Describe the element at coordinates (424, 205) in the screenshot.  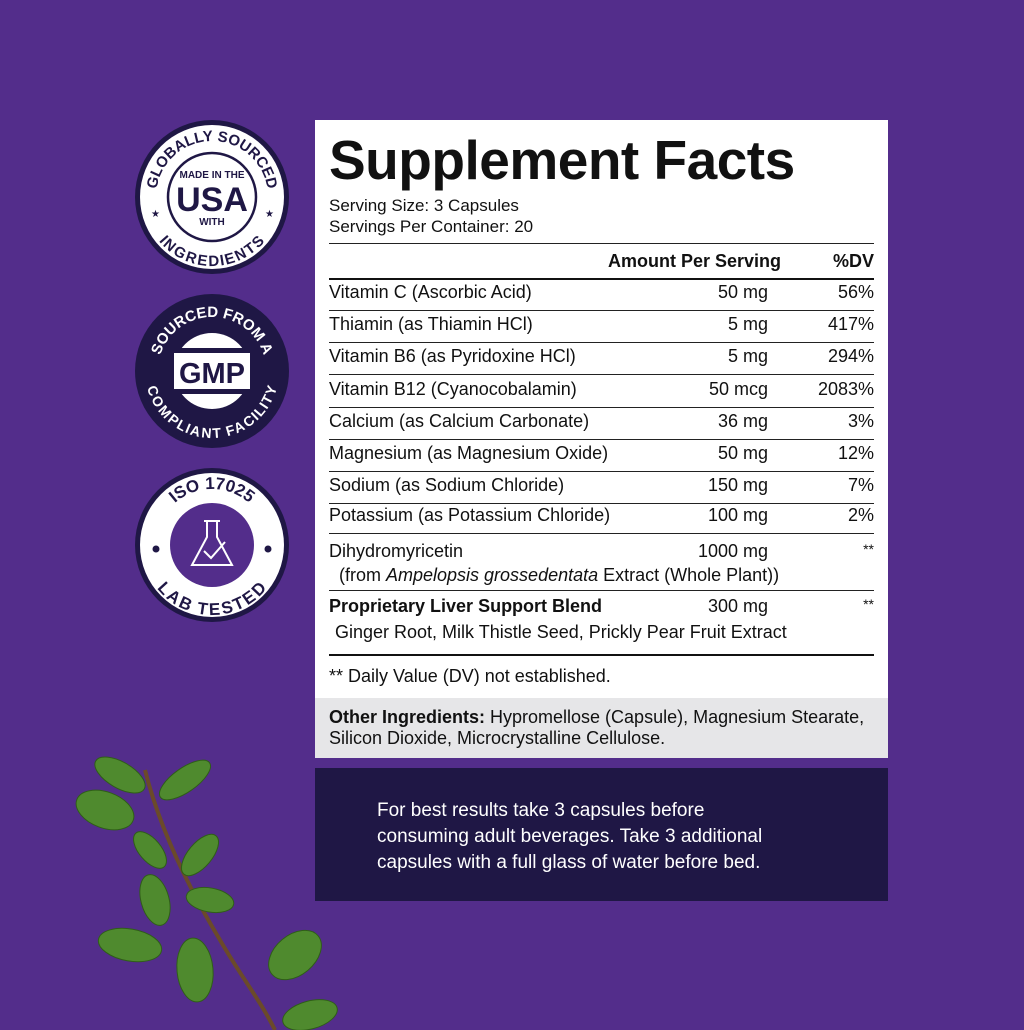
I see `serving-size: Serving Size: 3 Capsules` at that location.